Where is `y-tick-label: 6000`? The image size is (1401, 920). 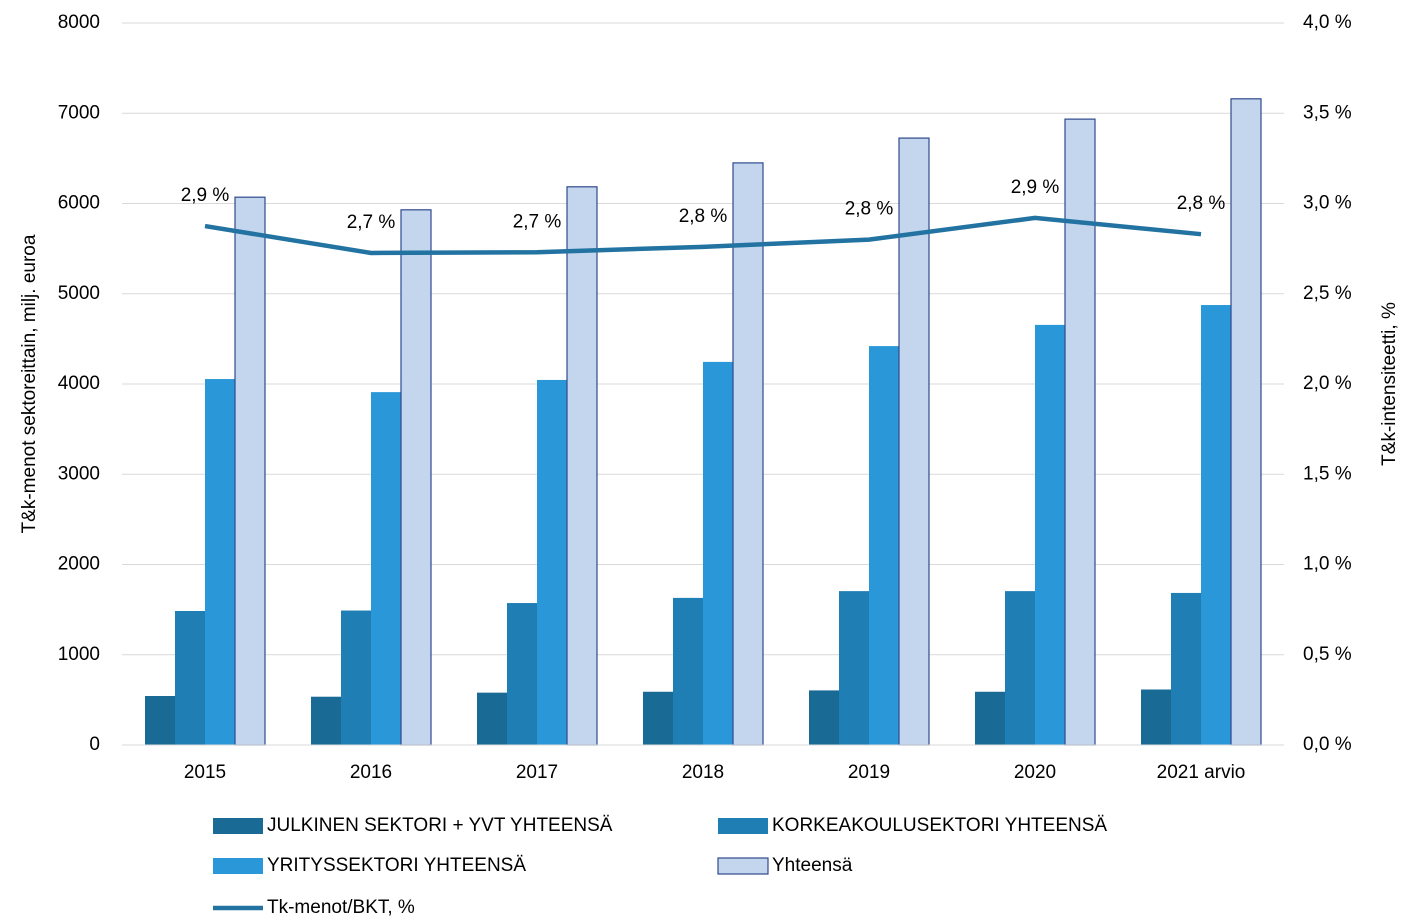
y-tick-label: 6000 is located at coordinates (79, 203).